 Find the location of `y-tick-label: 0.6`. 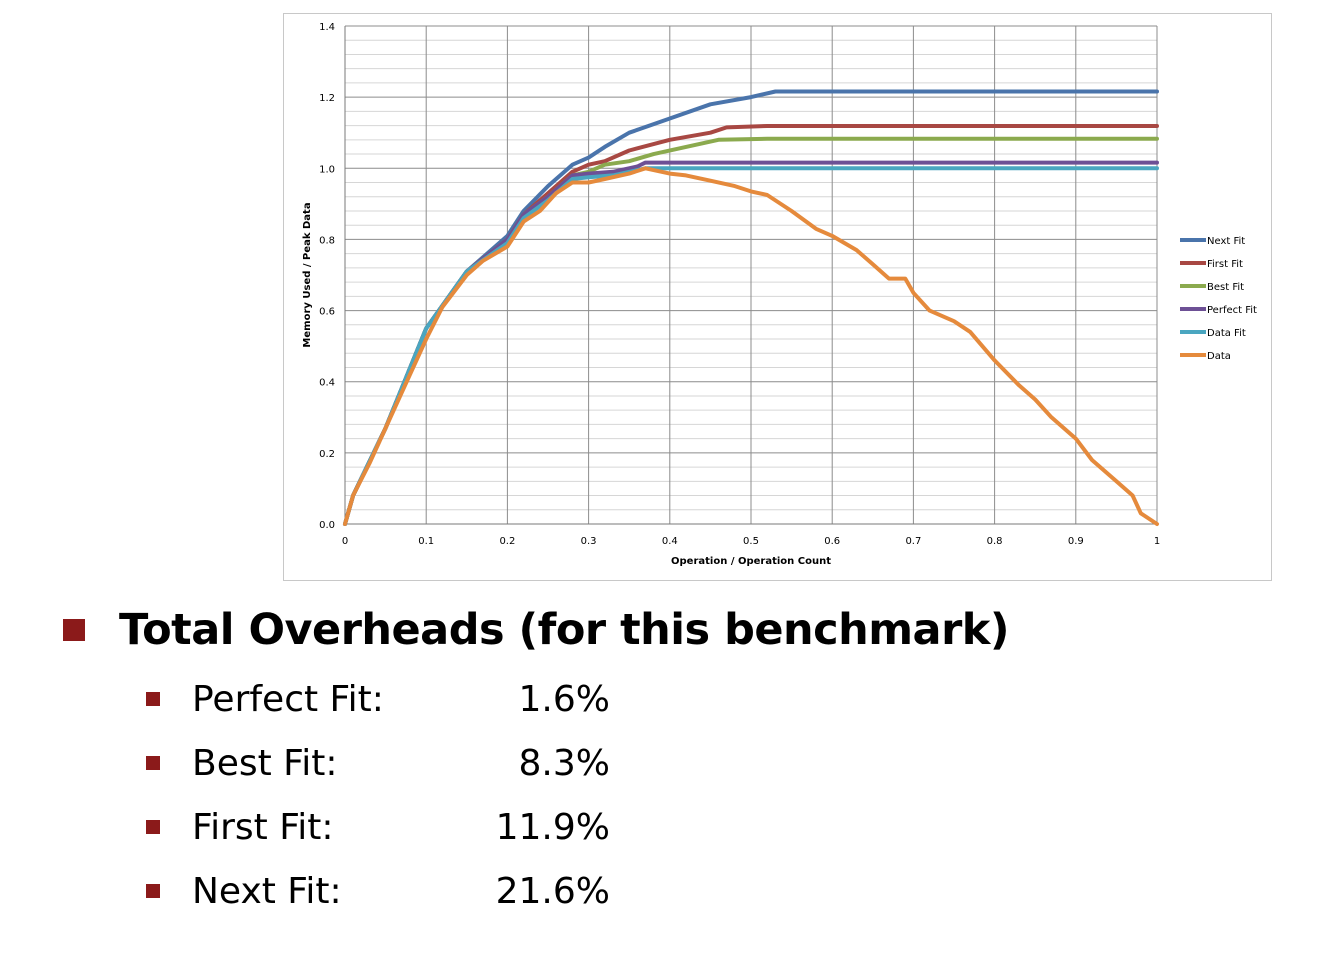

y-tick-label: 0.6 is located at coordinates (327, 312).